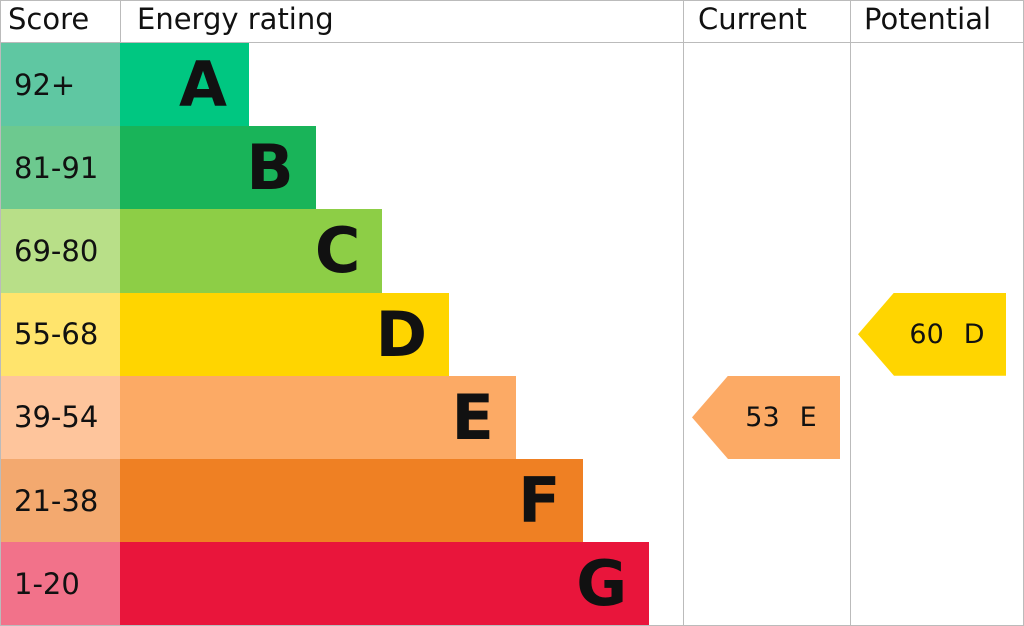  I want to click on score-range-g: 1-20, so click(60, 584).